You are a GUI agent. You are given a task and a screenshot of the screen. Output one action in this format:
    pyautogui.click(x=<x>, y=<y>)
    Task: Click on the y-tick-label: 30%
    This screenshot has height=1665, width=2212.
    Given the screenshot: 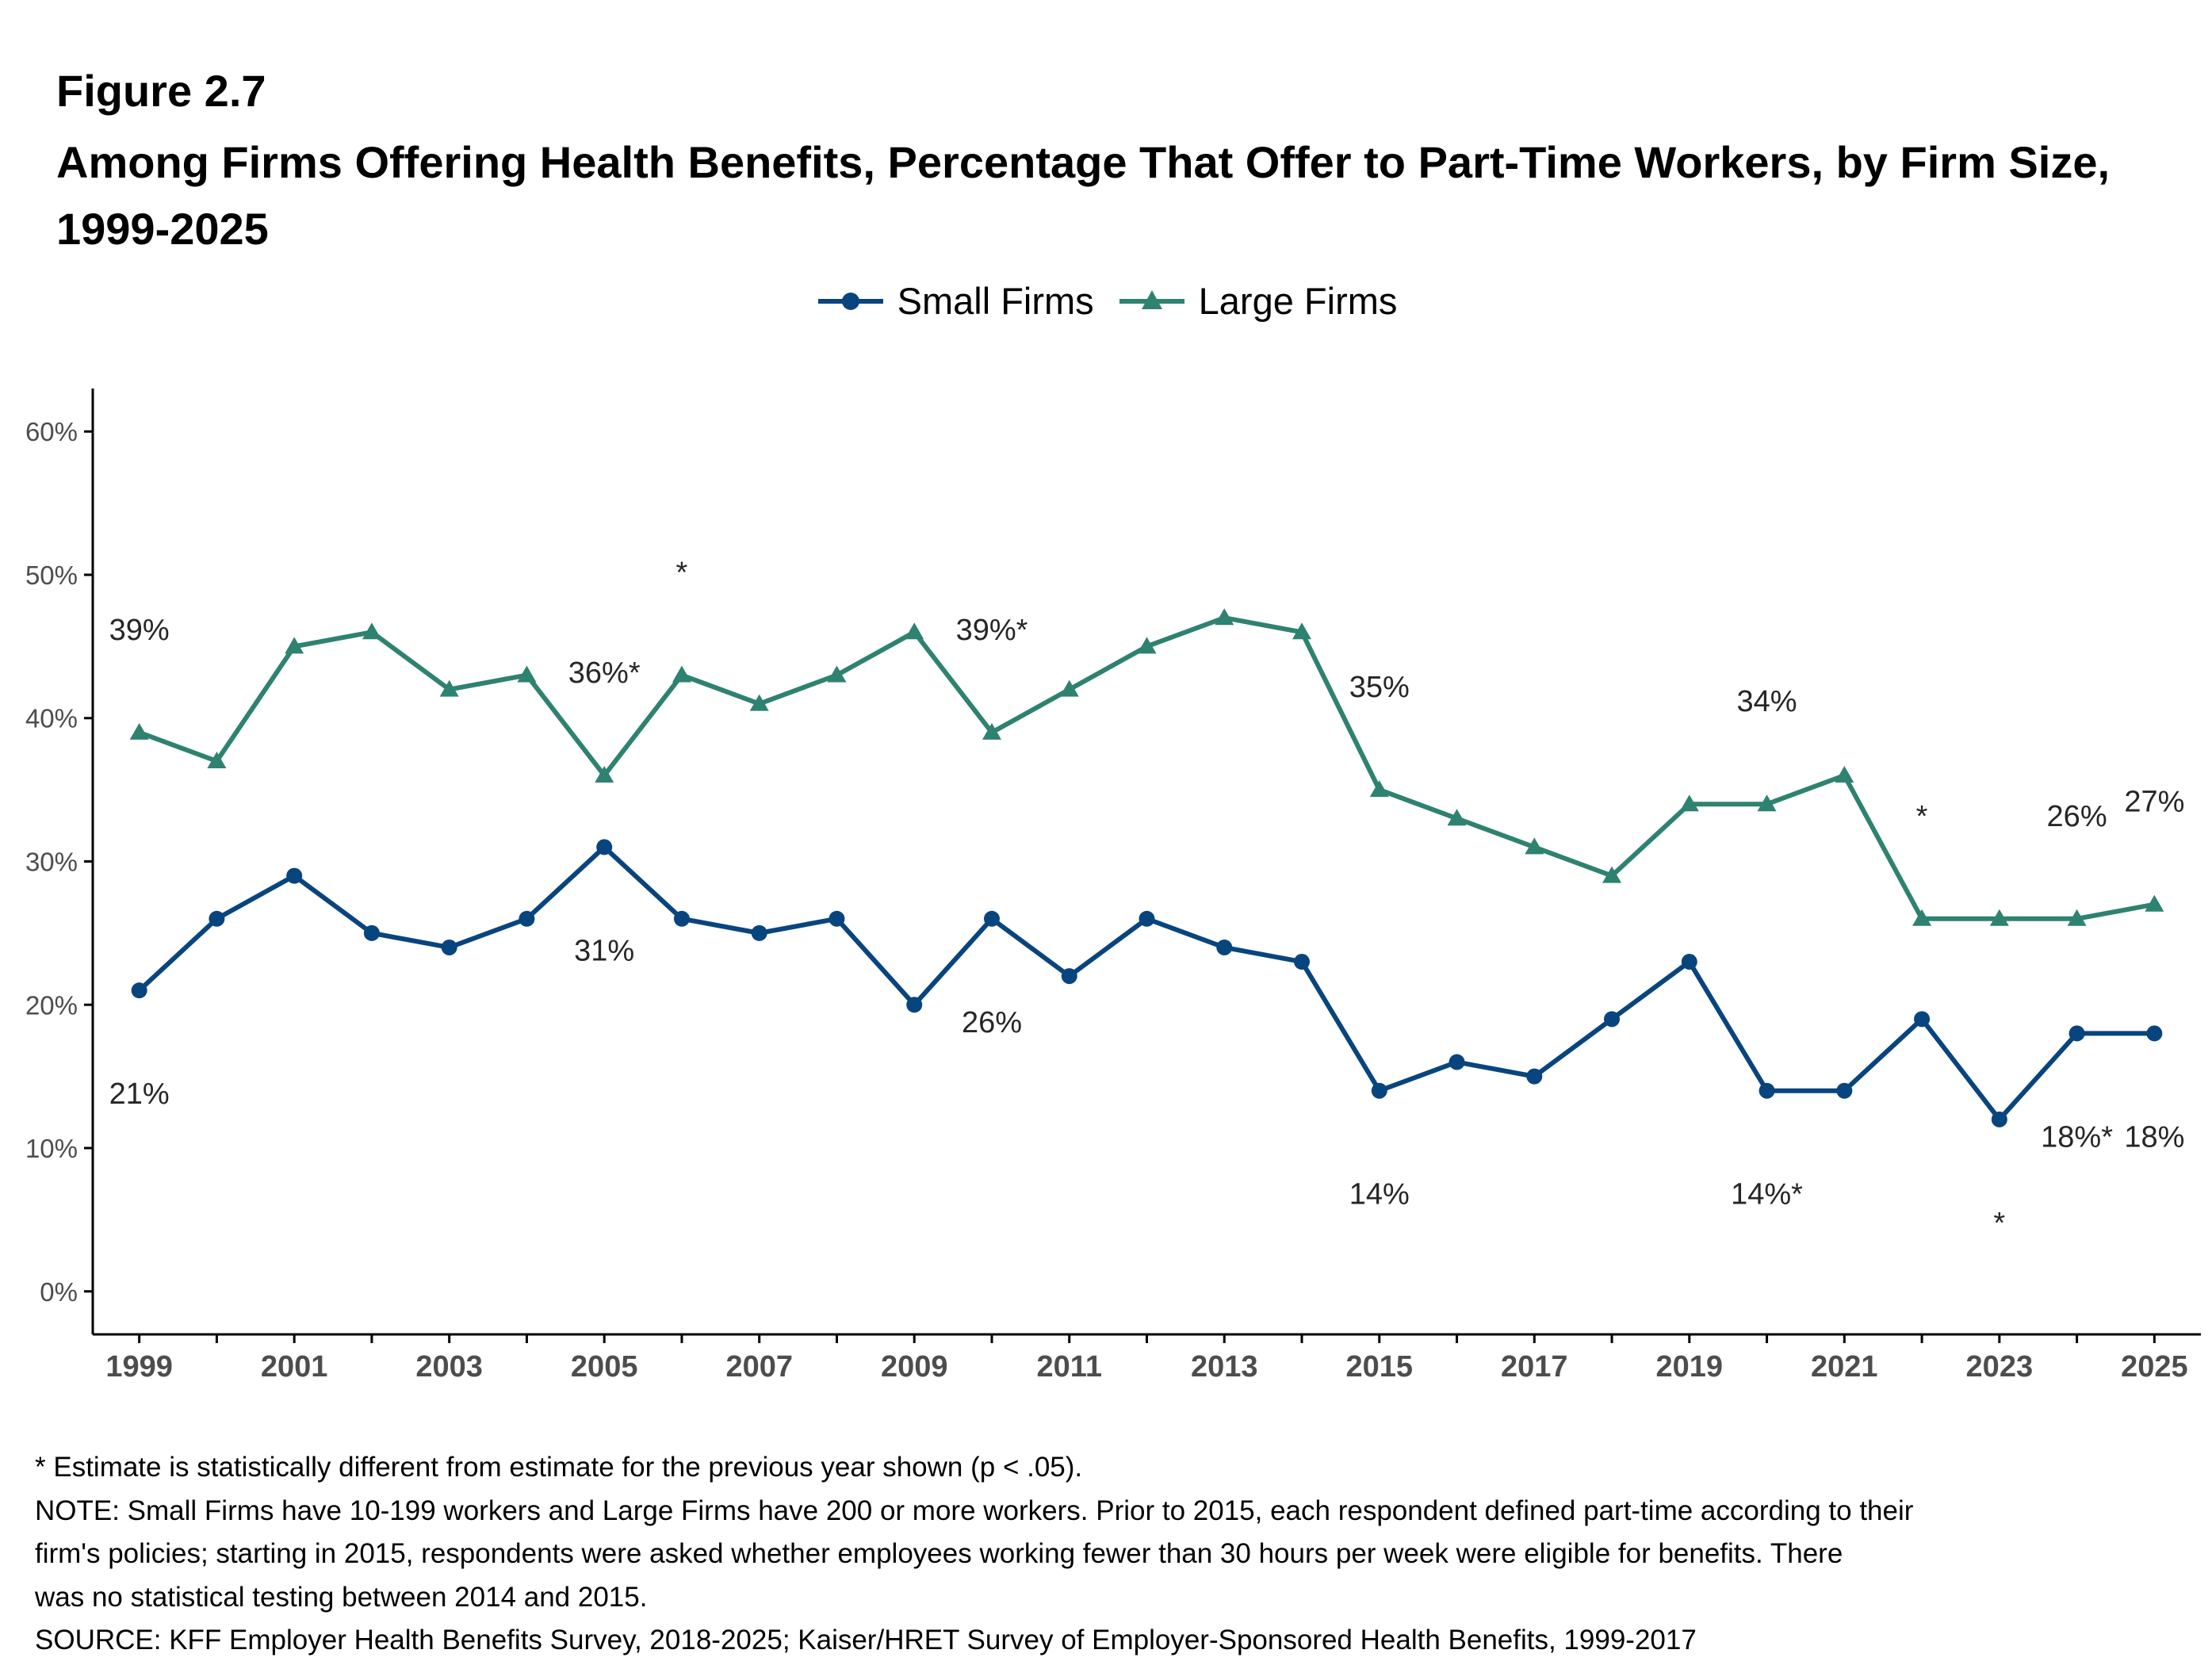 What is the action you would take?
    pyautogui.click(x=52, y=862)
    